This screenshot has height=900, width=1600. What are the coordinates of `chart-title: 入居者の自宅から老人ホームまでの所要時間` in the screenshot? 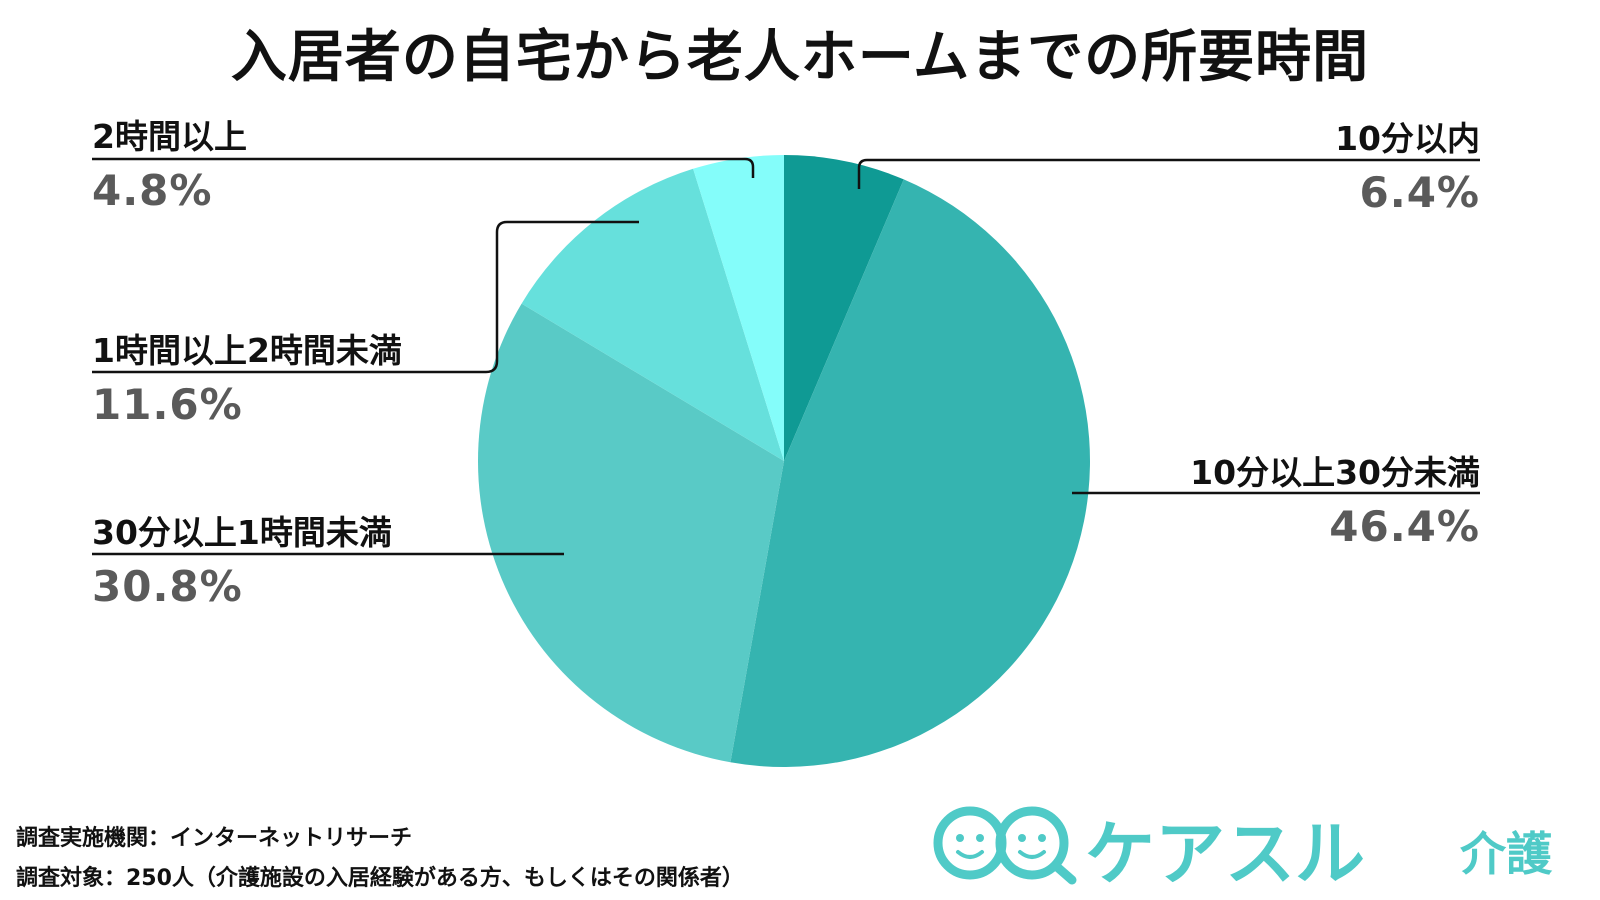 It's located at (800, 57).